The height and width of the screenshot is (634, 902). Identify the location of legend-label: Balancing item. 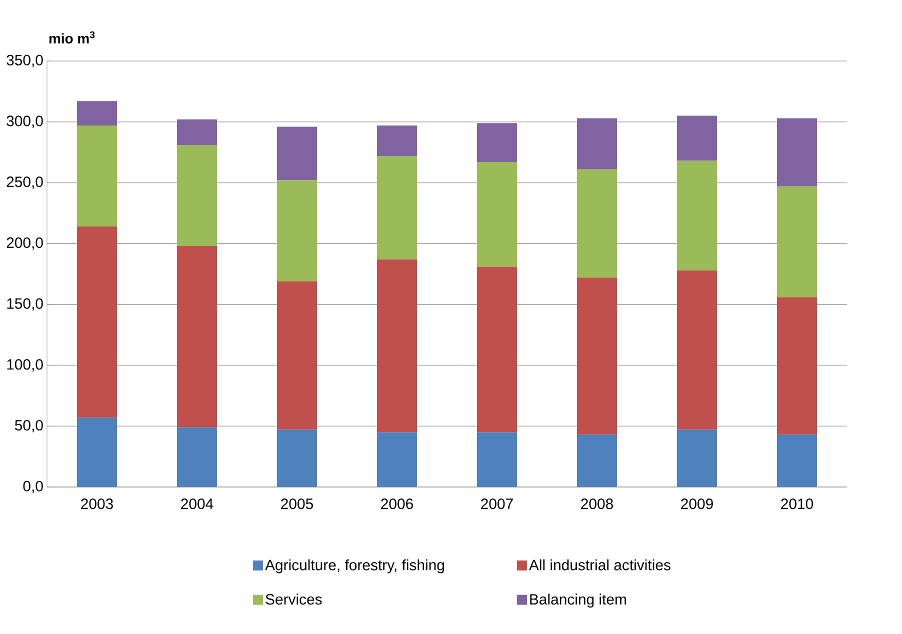
(578, 601).